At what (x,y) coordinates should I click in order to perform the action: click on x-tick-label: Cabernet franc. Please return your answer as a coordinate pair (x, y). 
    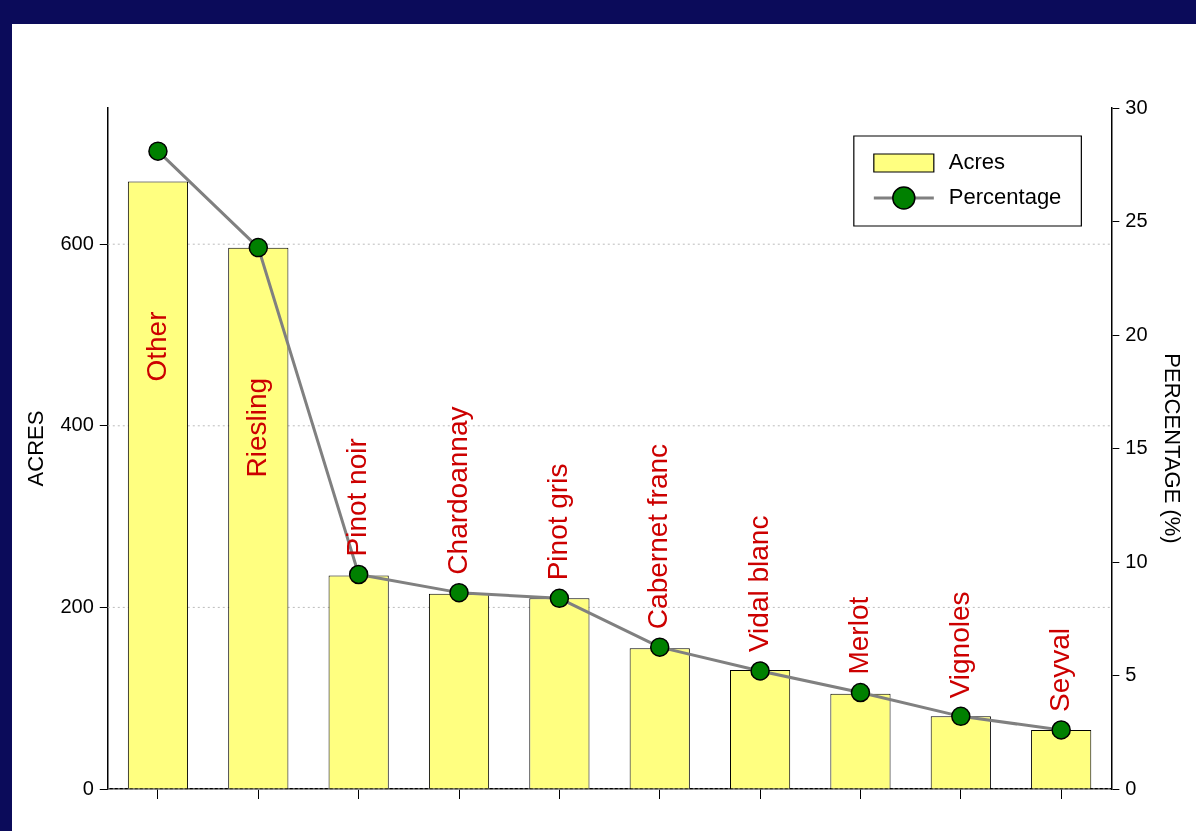
    Looking at the image, I should click on (658, 536).